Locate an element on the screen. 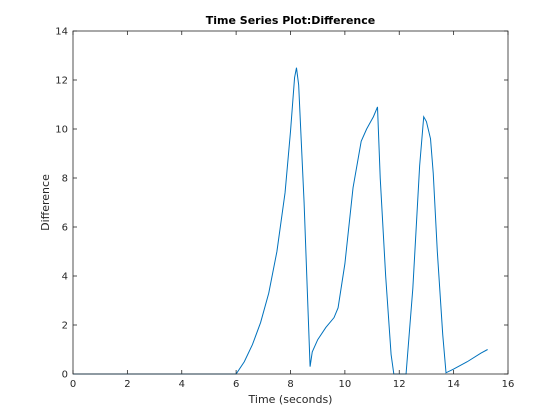  x-tick-label: 10 is located at coordinates (345, 384).